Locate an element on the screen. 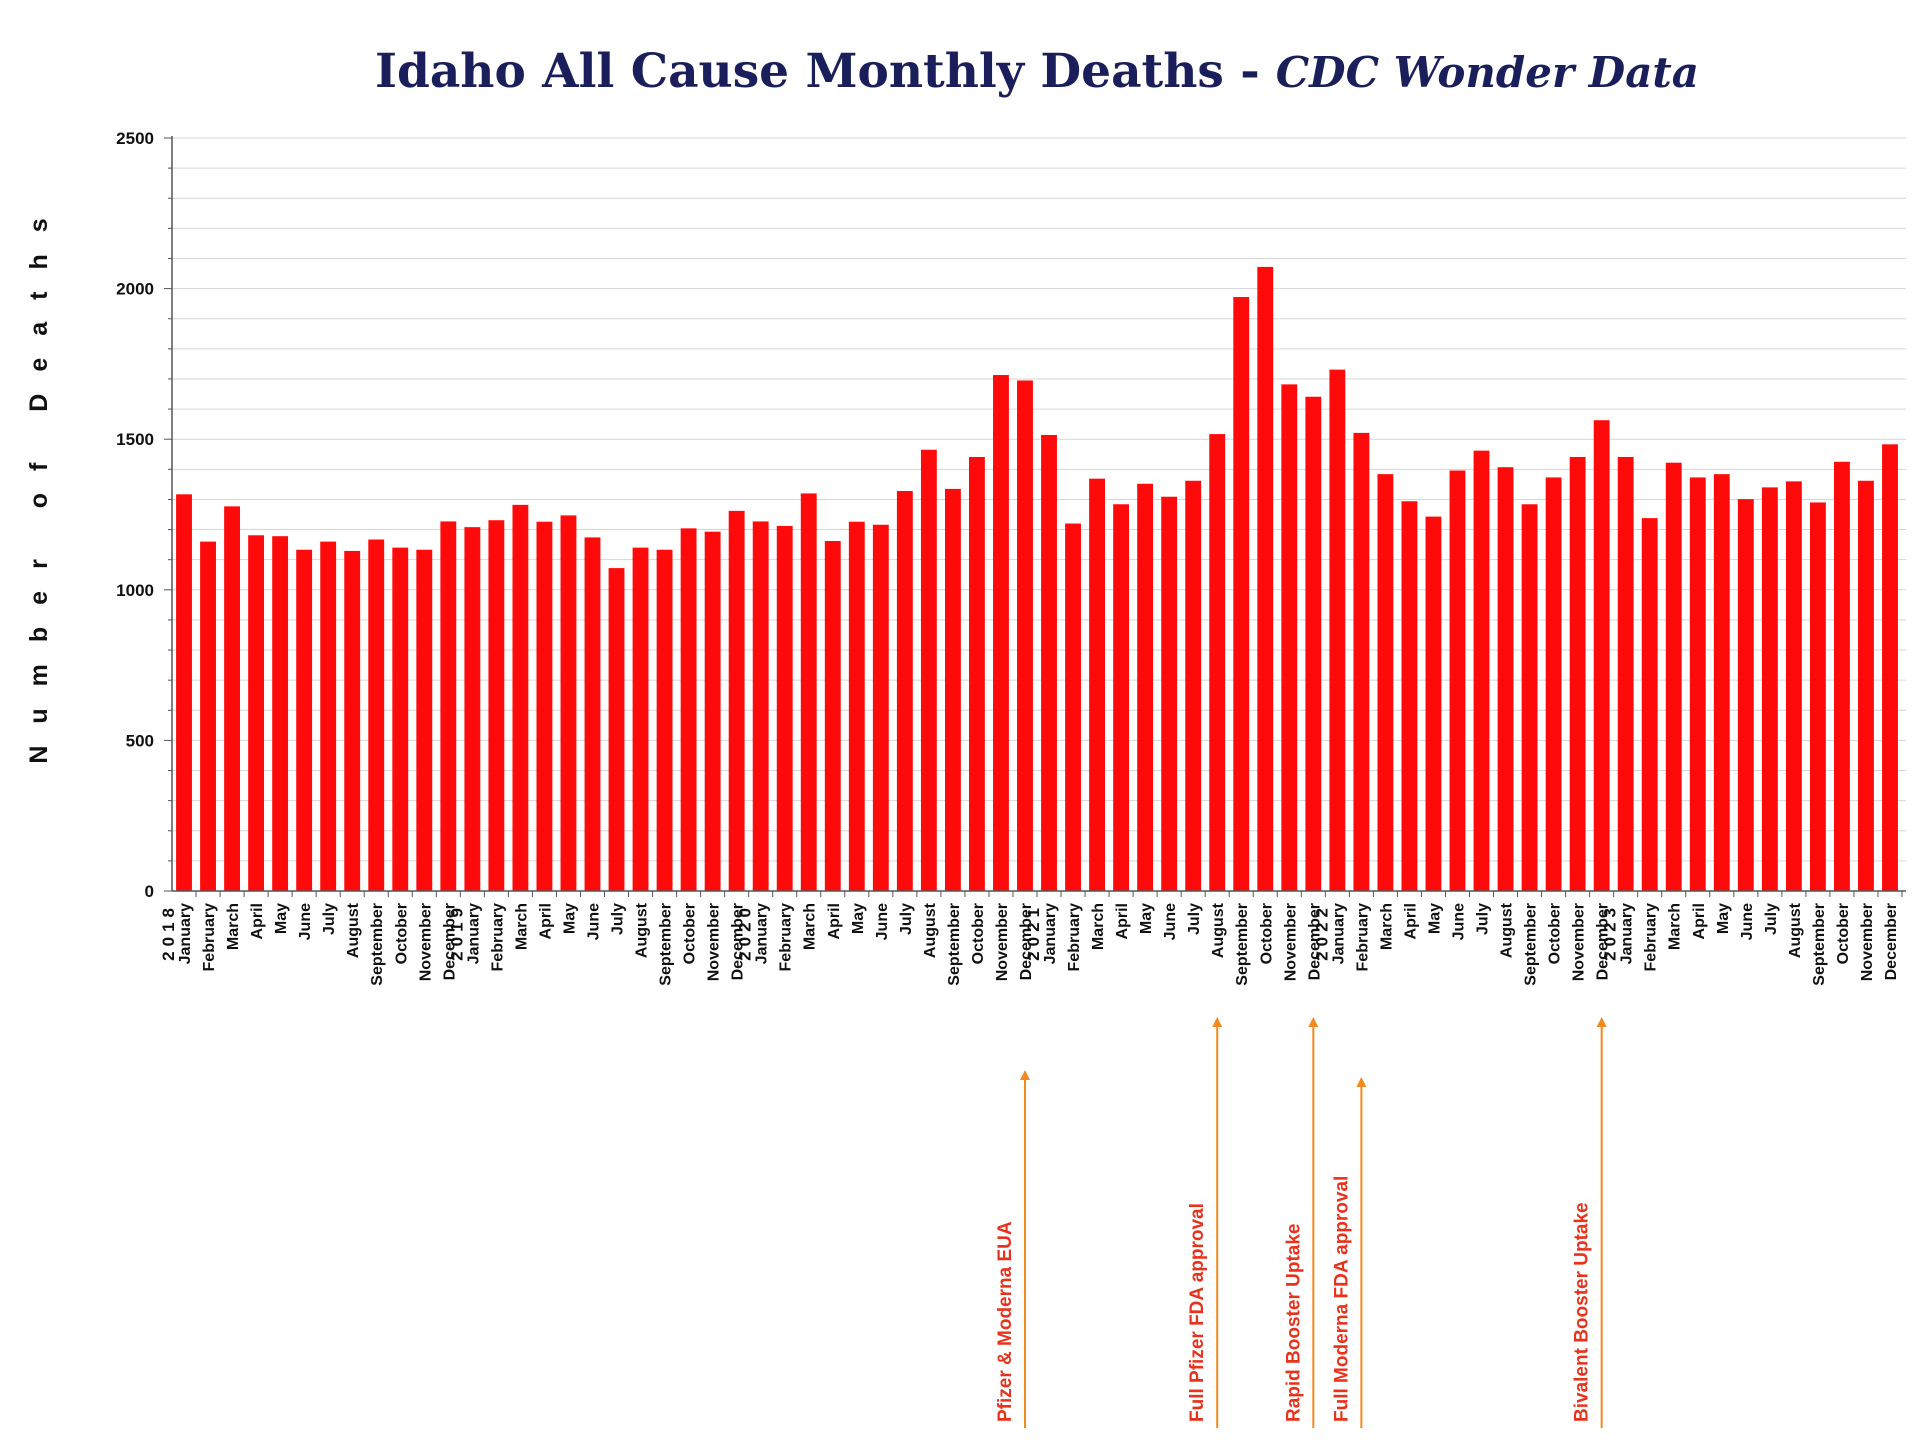  annotation-label: Full Pfizer FDA approval is located at coordinates (1197, 1312).